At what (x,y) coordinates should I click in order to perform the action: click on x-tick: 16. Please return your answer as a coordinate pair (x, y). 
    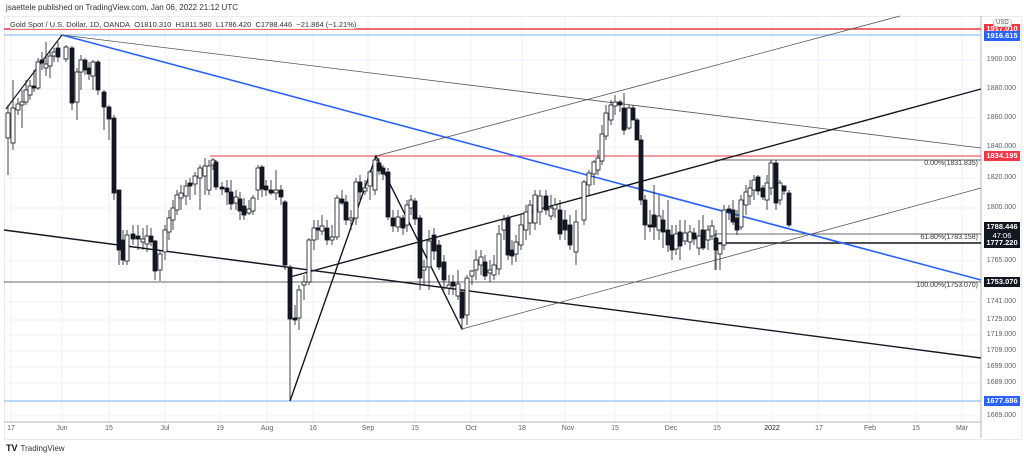
    Looking at the image, I should click on (313, 428).